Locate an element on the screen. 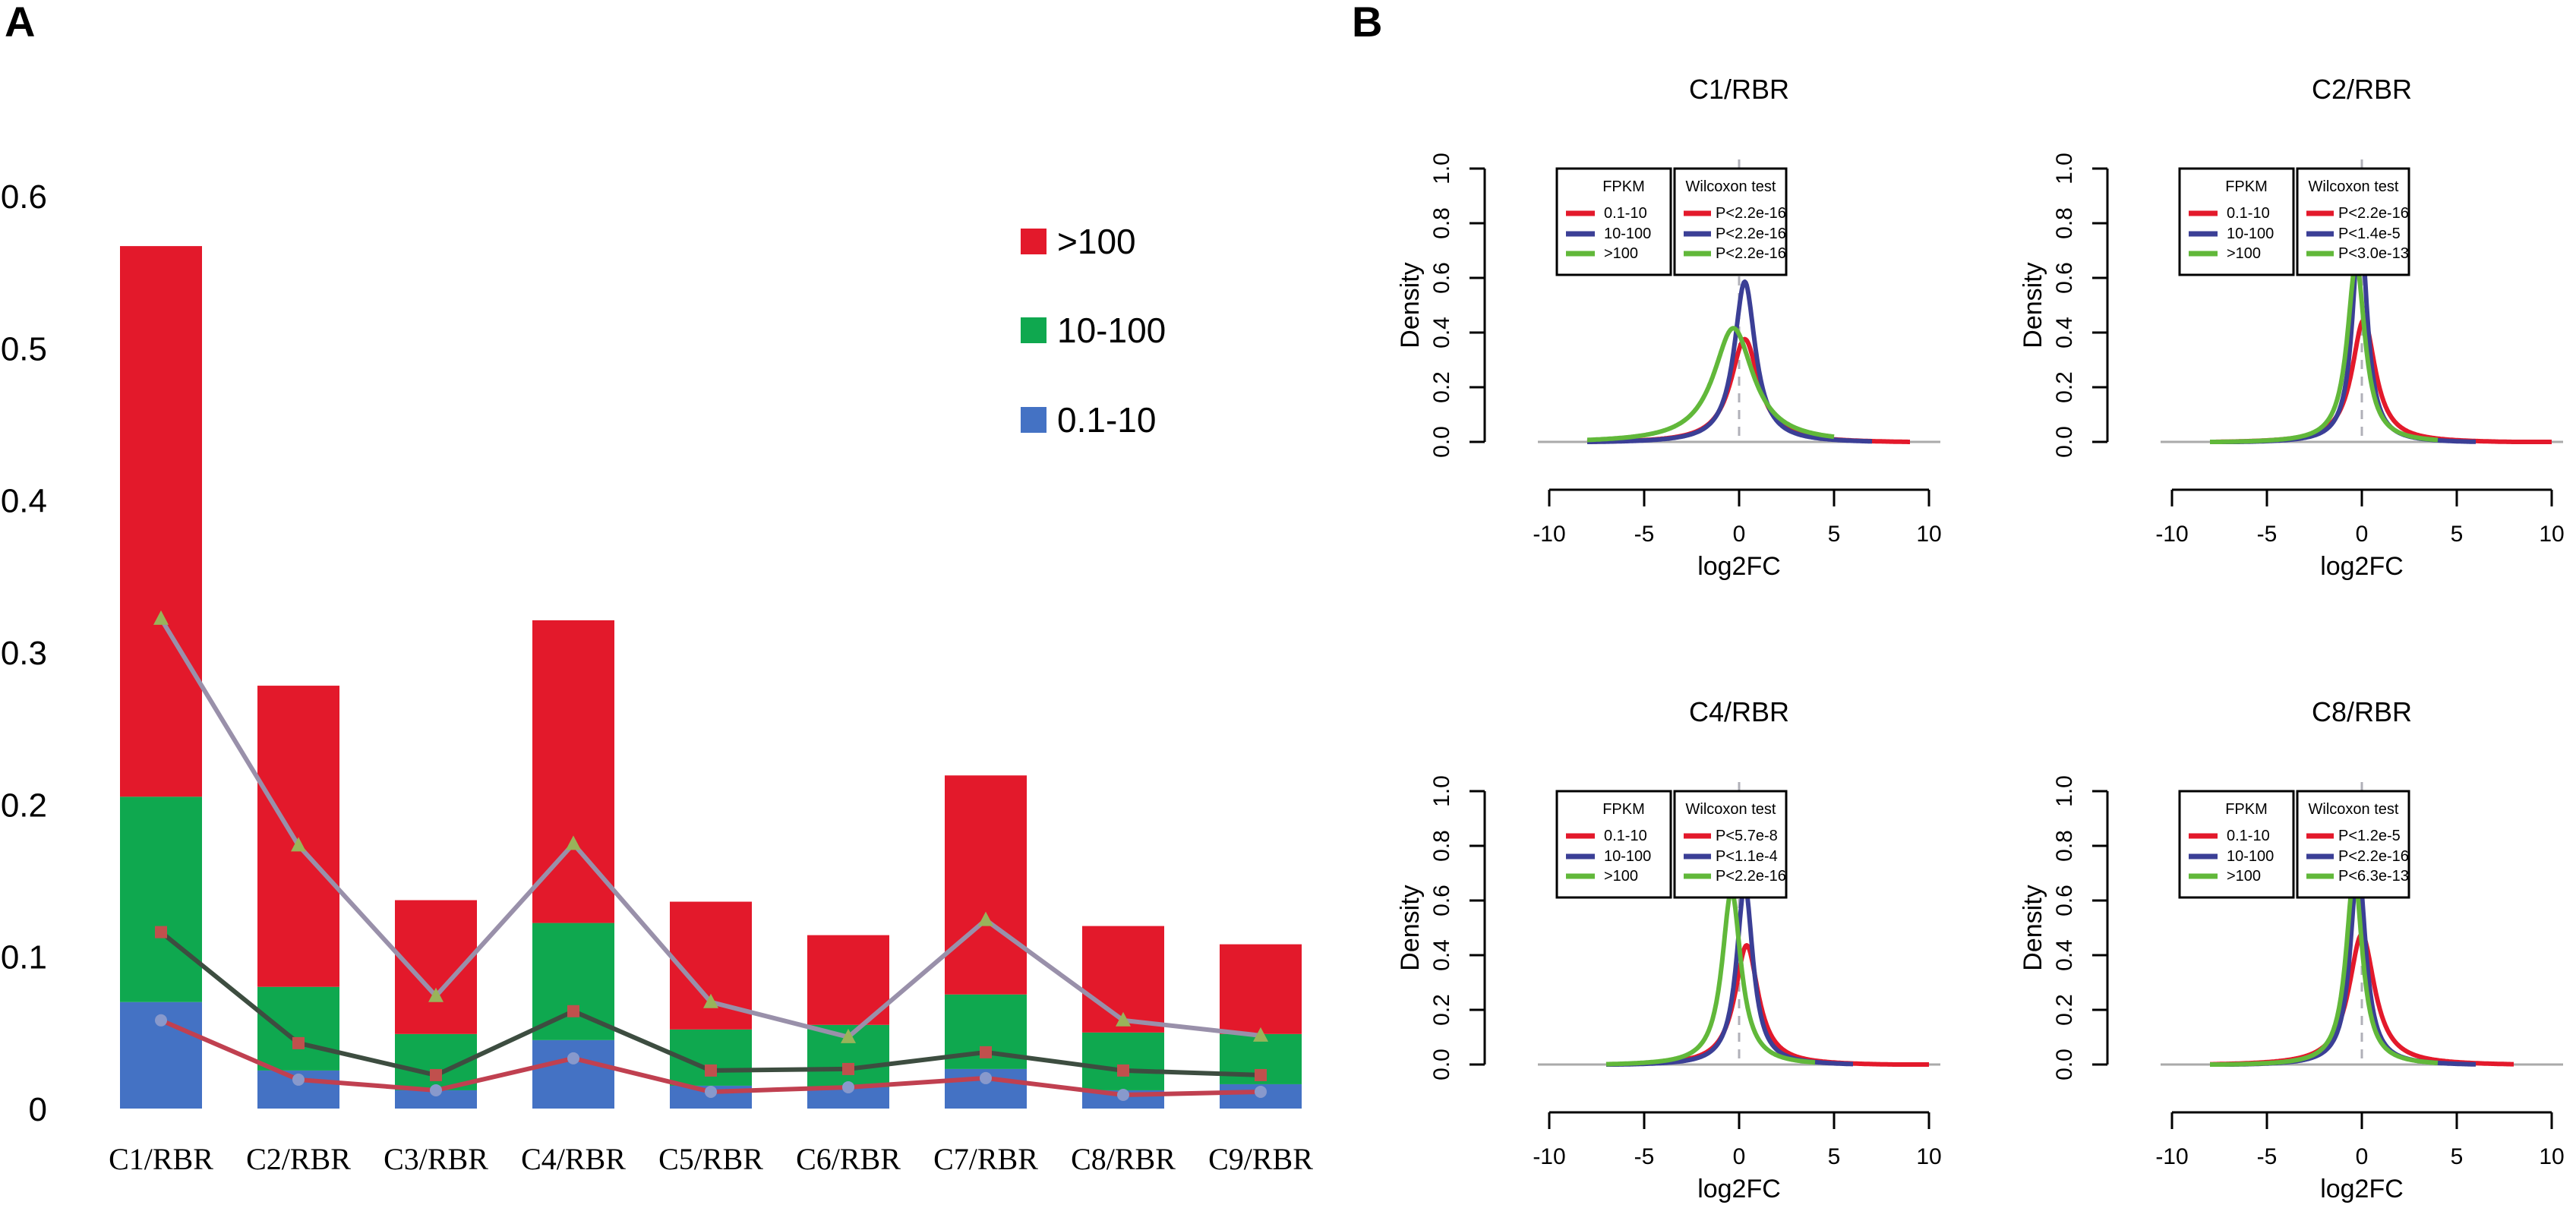 The image size is (2576, 1227). y-tick-label: 0.8 is located at coordinates (2064, 223).